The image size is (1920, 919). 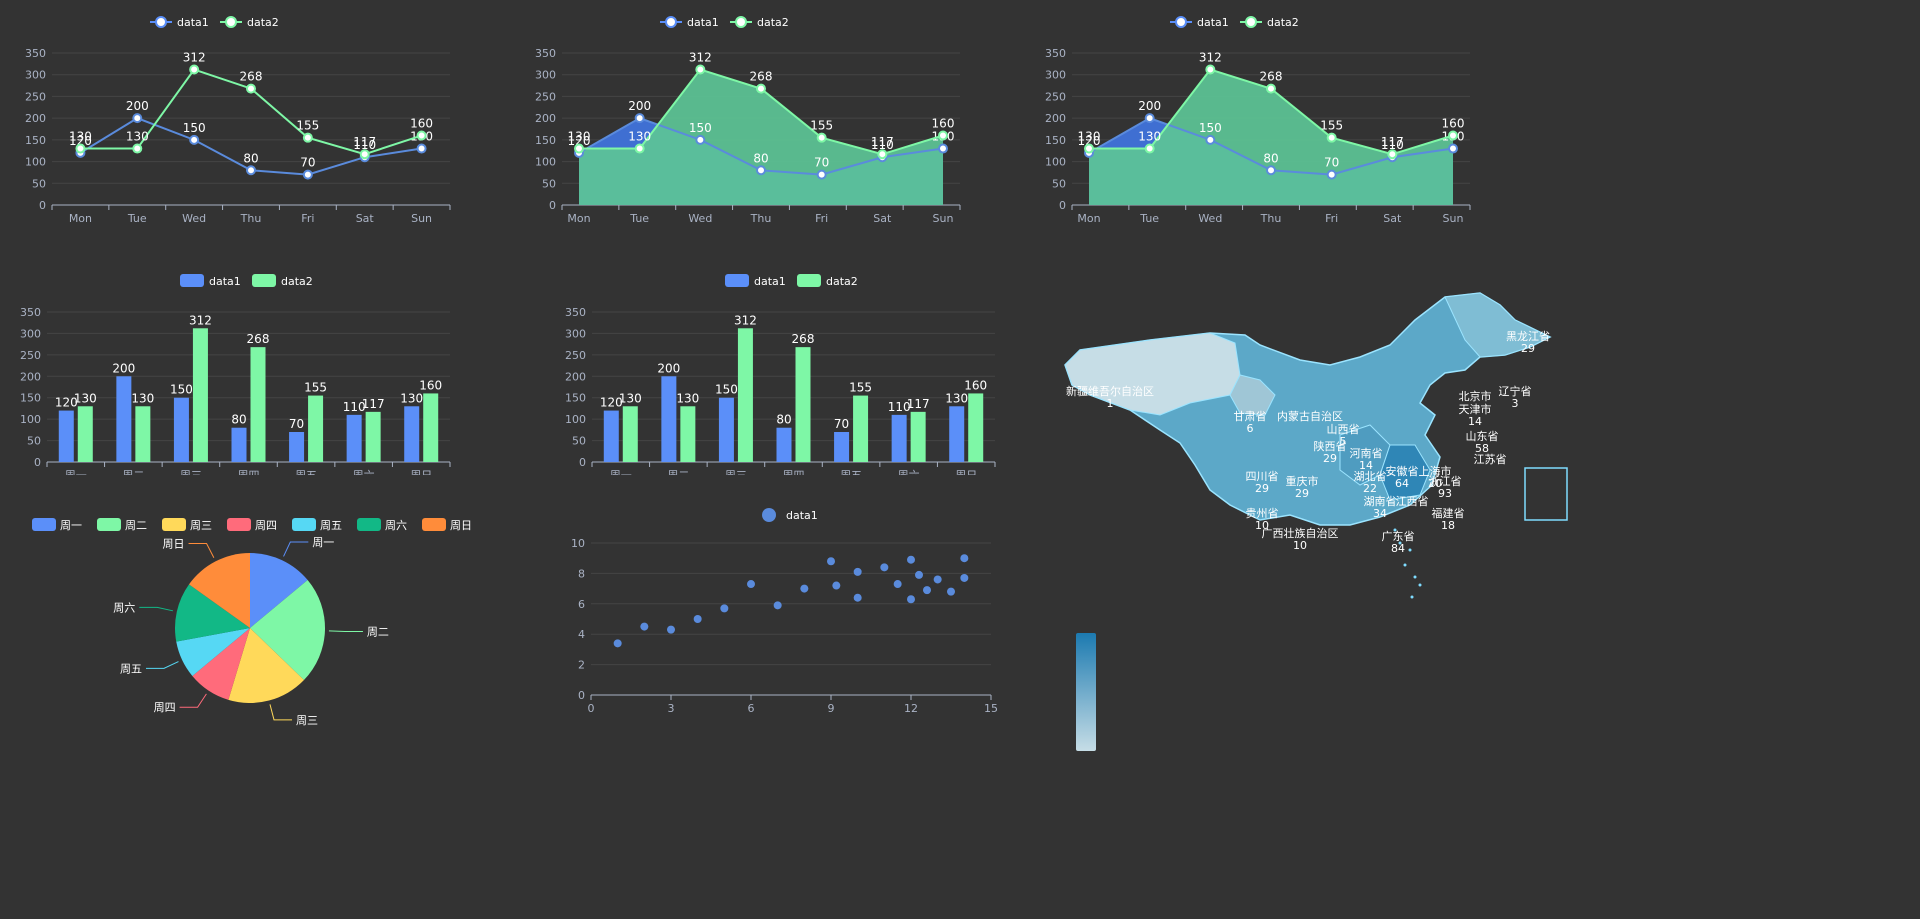 What do you see at coordinates (1252, 395) in the screenshot?
I see `region-gansu` at bounding box center [1252, 395].